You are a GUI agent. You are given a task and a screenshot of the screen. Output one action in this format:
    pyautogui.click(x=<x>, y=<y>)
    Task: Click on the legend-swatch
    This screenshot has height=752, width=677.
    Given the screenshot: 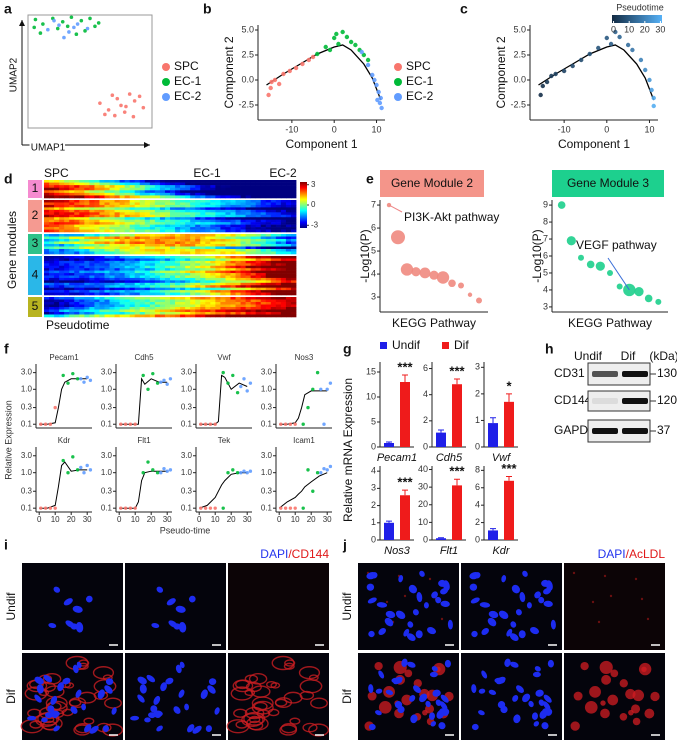 What is the action you would take?
    pyautogui.click(x=445, y=345)
    